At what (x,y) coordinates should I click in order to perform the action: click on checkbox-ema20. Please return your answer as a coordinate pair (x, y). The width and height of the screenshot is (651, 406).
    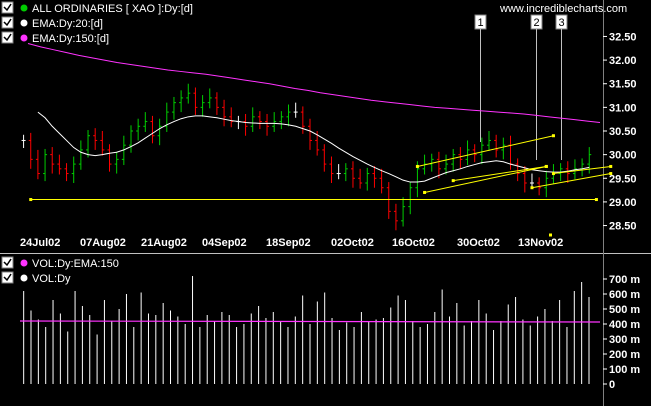
    Looking at the image, I should click on (7, 22).